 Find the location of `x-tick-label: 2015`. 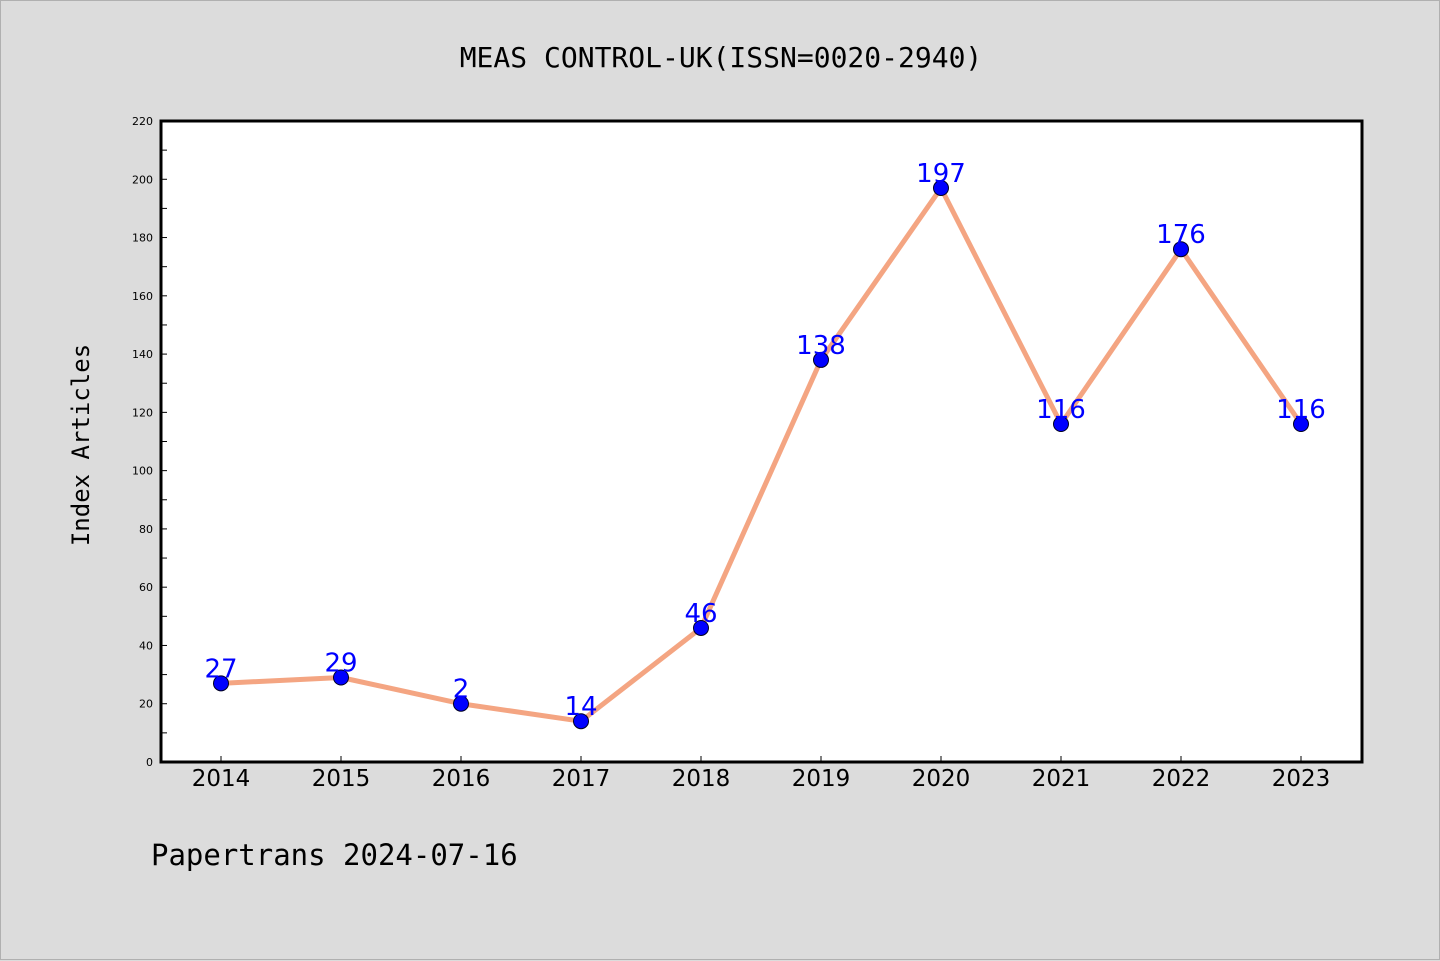

x-tick-label: 2015 is located at coordinates (341, 779).